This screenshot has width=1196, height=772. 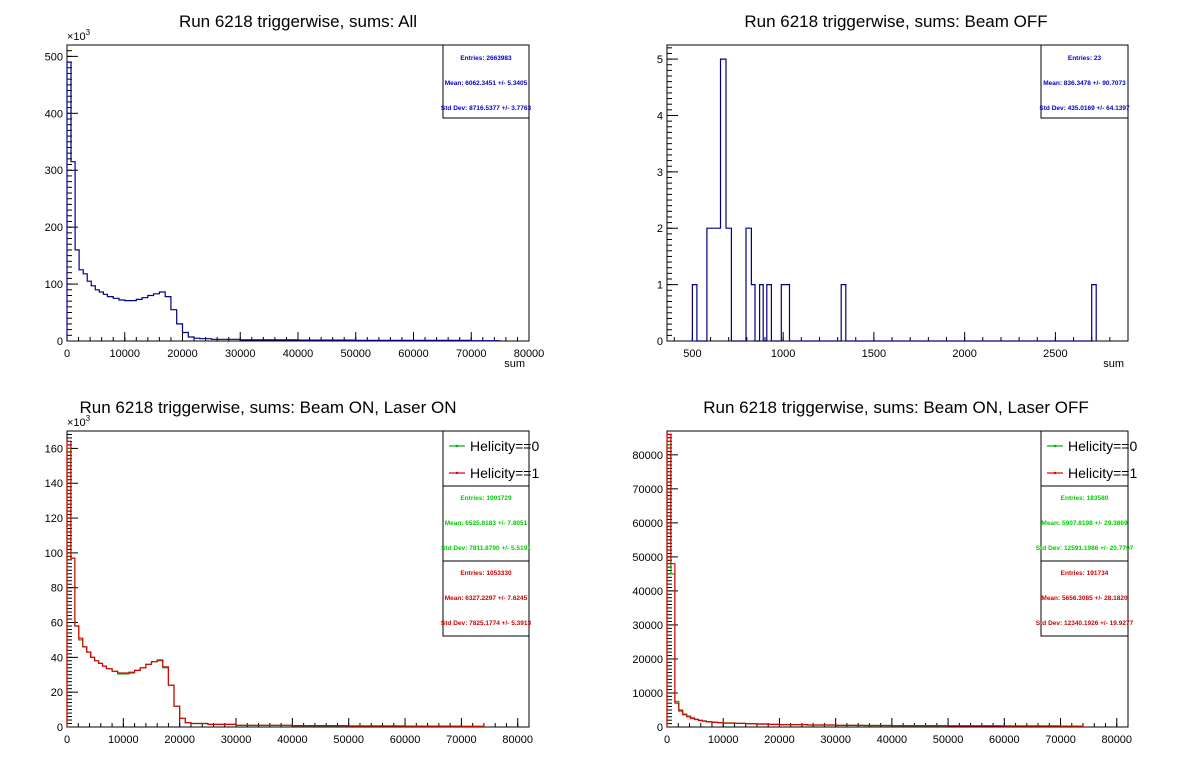 I want to click on stats-line: Std Dev: 7811.8790 +/- 5.5191, so click(x=486, y=548).